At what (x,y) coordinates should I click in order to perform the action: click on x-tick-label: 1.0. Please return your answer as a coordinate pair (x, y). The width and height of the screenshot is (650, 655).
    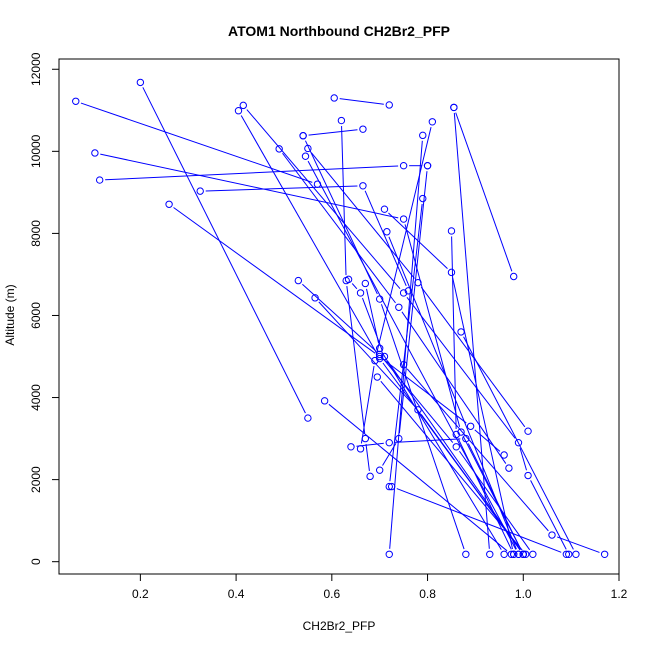
    Looking at the image, I should click on (523, 594).